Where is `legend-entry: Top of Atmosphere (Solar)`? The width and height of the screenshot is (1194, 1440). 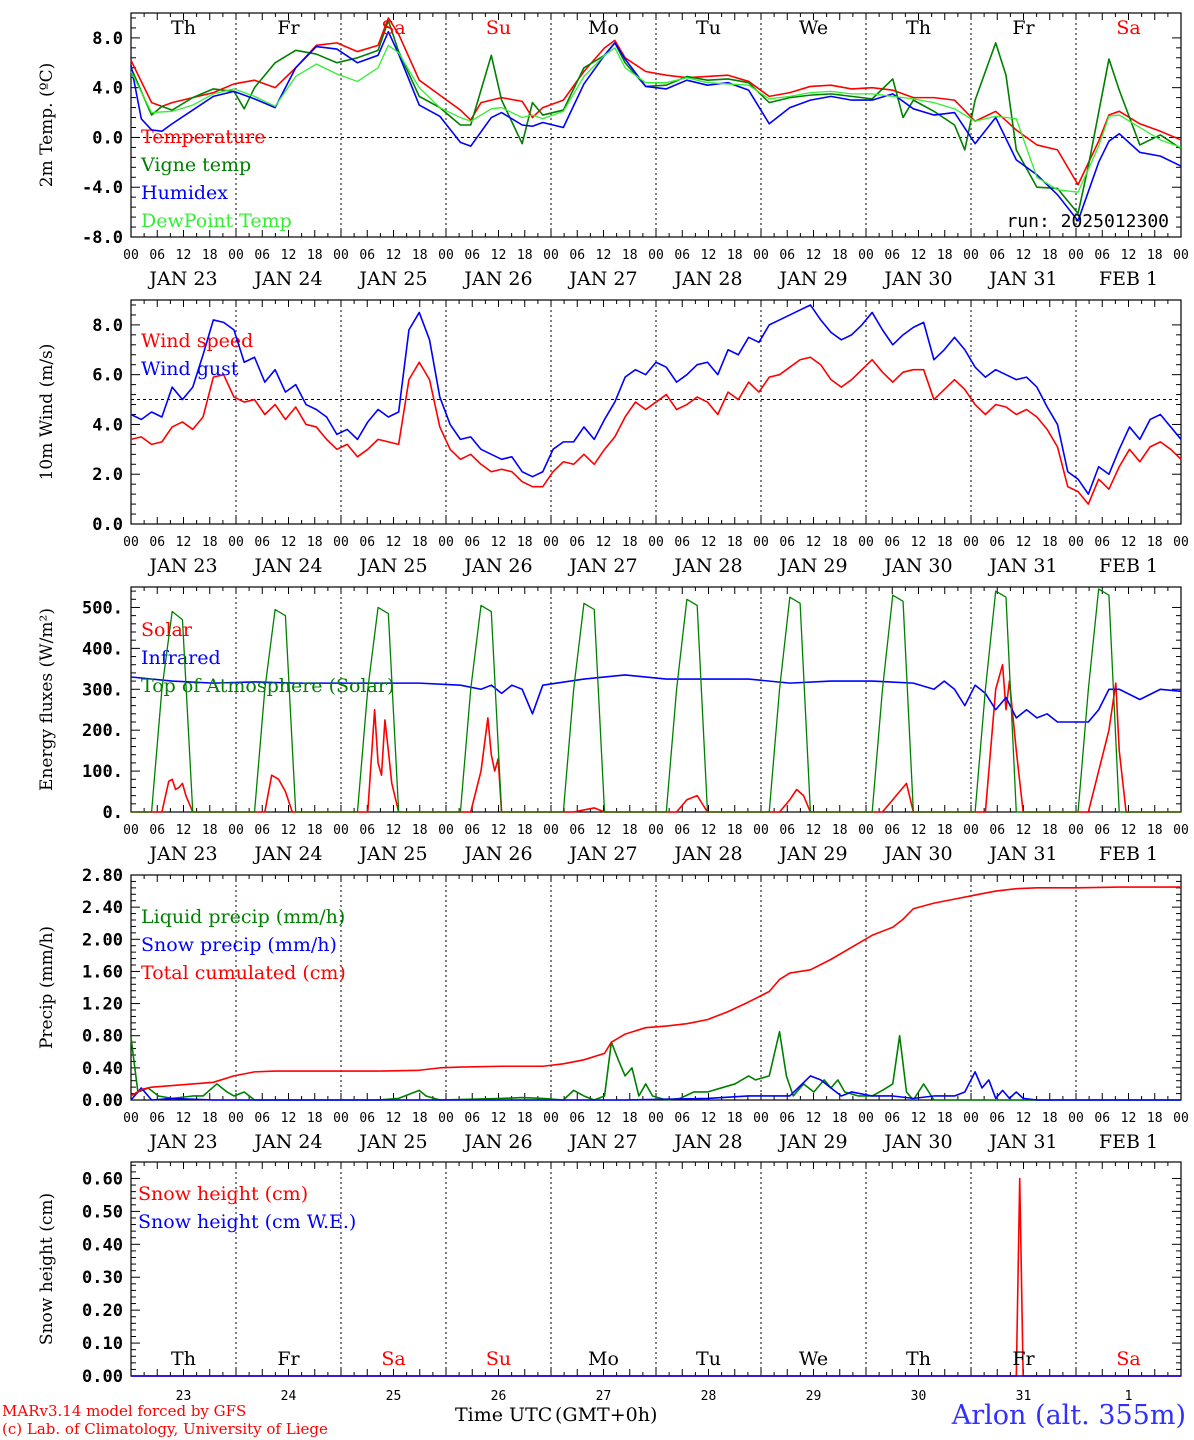
legend-entry: Top of Atmosphere (Solar) is located at coordinates (267, 686).